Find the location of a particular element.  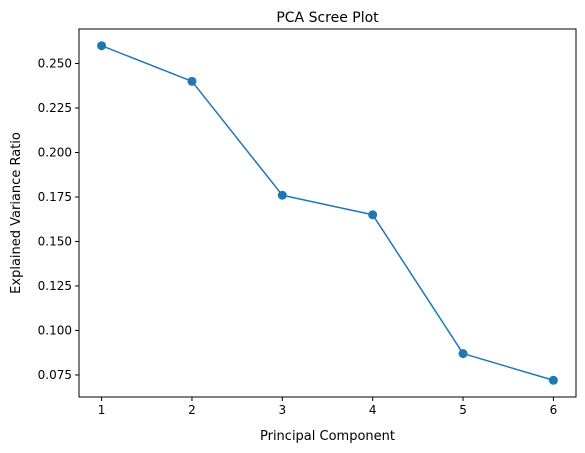

x-tick-label: 2 is located at coordinates (192, 410).